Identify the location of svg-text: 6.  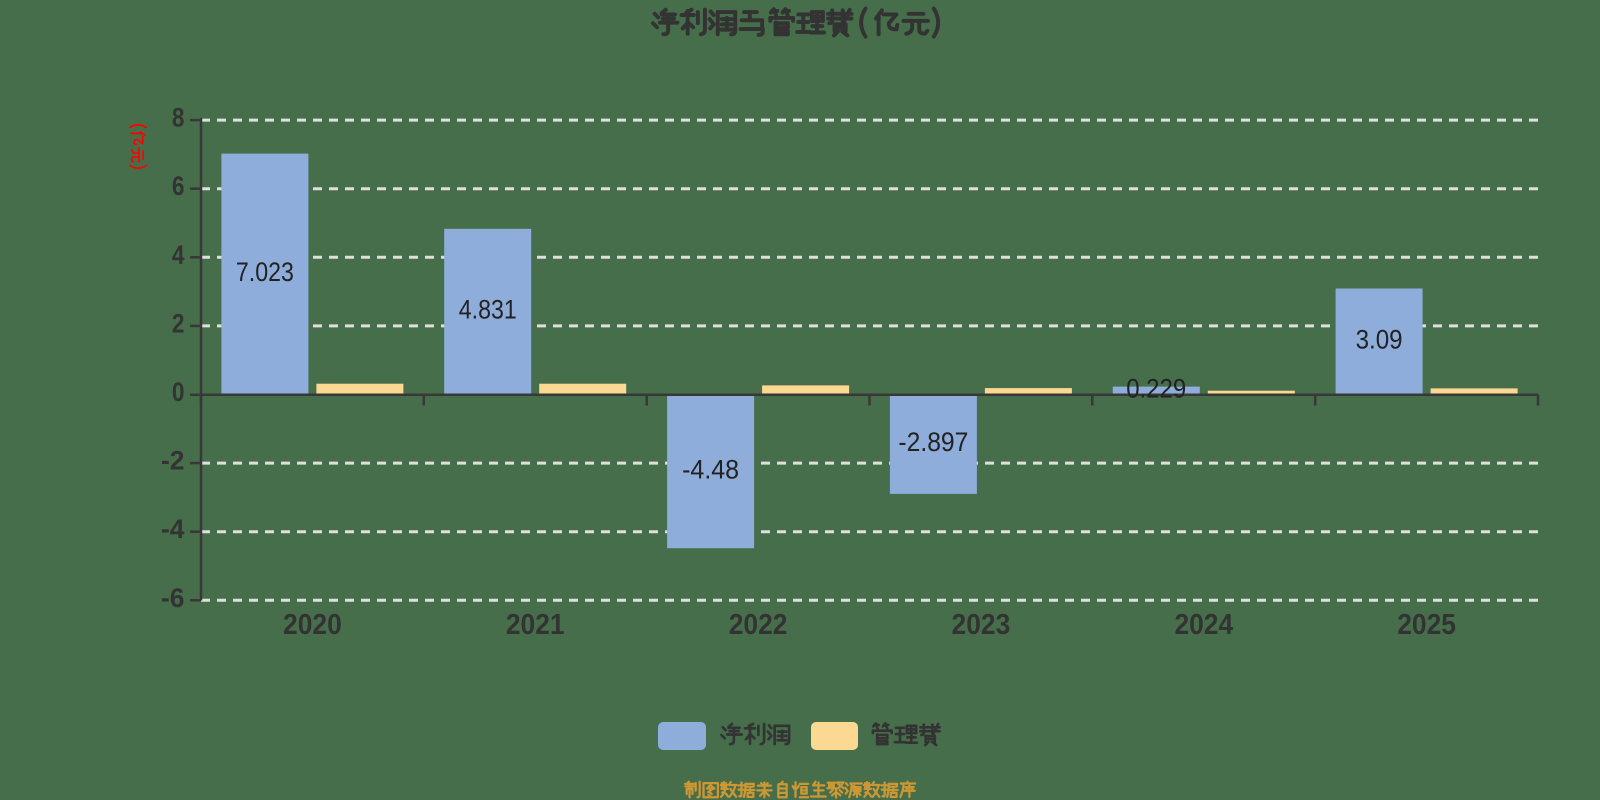
(178, 186).